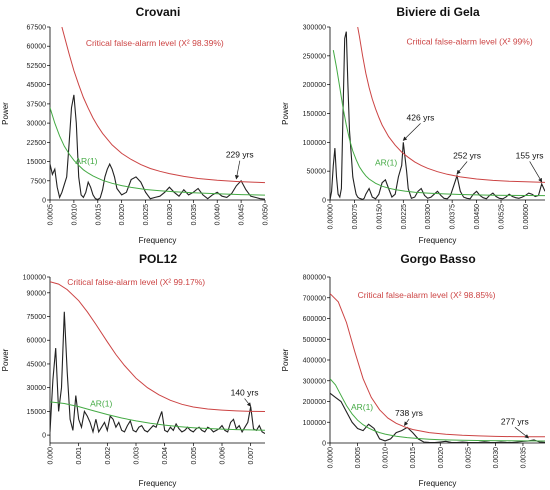  What do you see at coordinates (421, 117) in the screenshot?
I see `annotation-label: 426 yrs` at bounding box center [421, 117].